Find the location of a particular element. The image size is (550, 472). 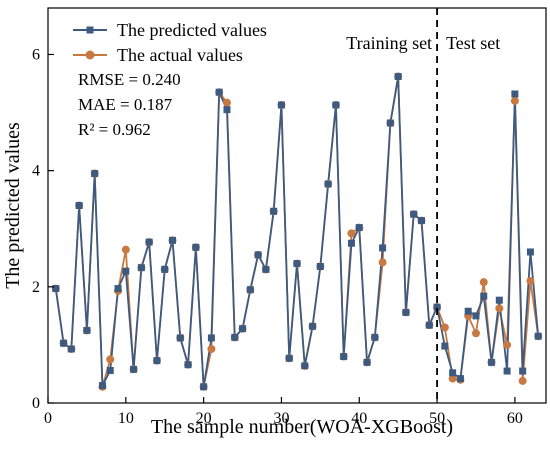

y-tick-label: 4 is located at coordinates (36, 171).